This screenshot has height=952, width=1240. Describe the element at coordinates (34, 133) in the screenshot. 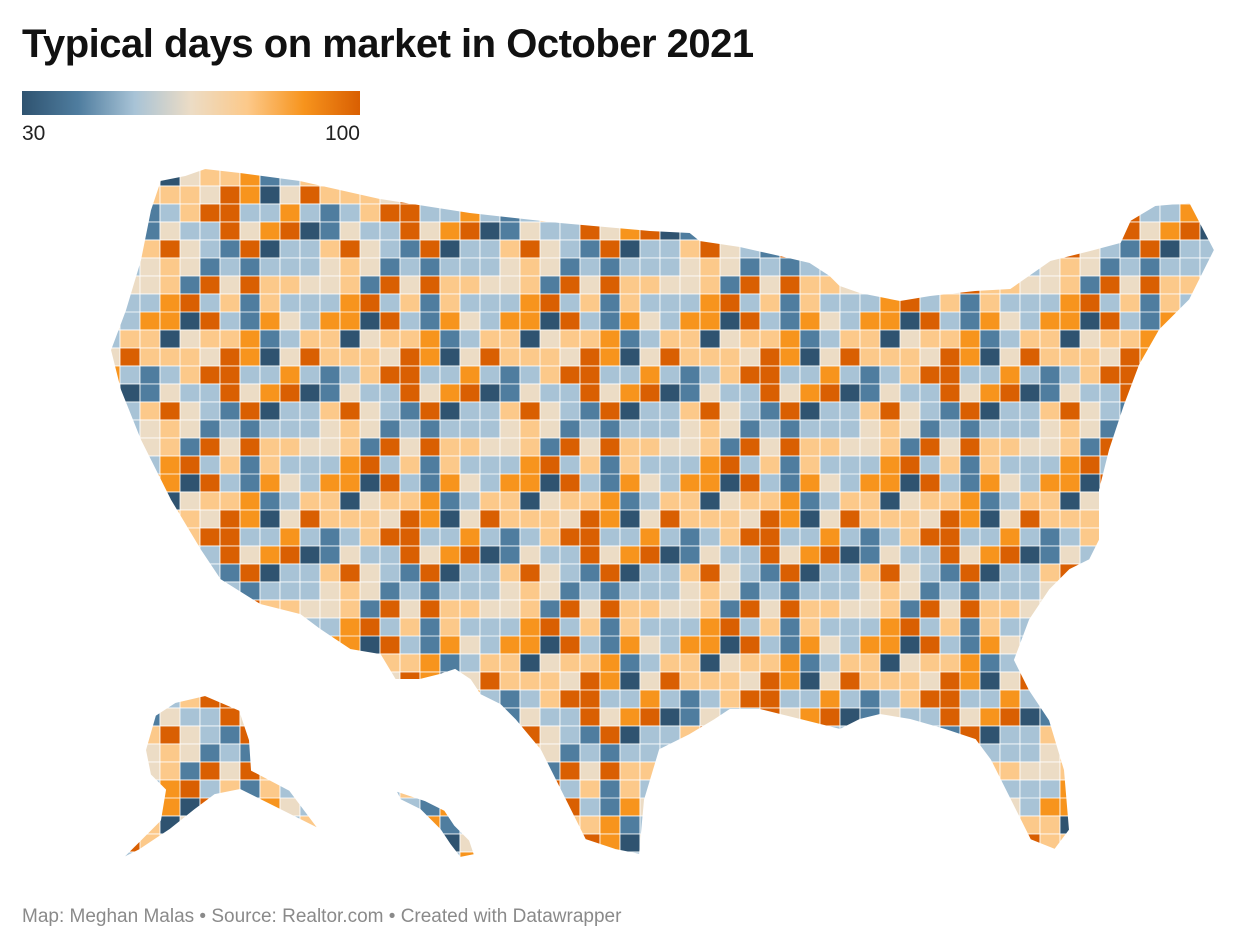

I see `legend-min-label: 30` at that location.